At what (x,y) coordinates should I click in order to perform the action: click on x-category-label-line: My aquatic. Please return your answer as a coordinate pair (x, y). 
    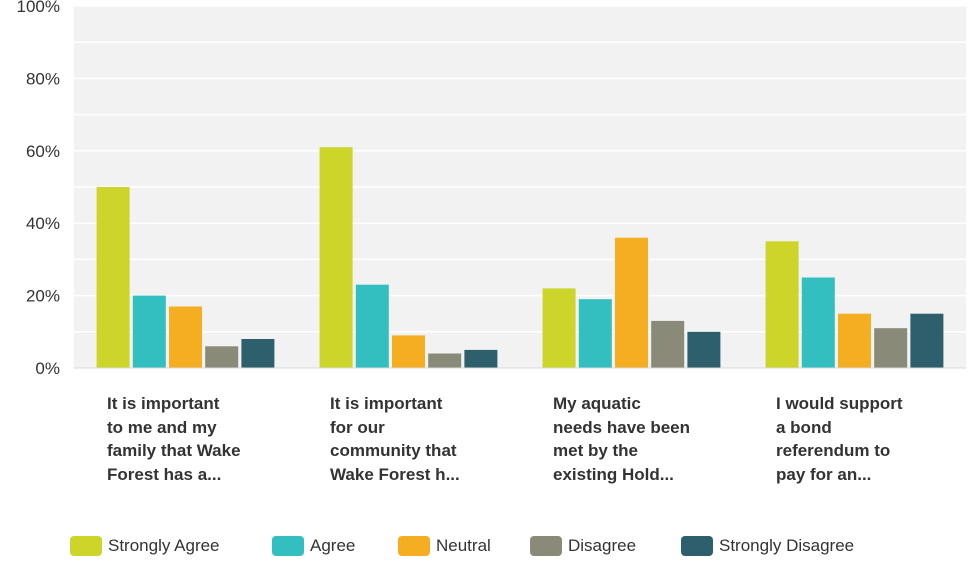
    Looking at the image, I should click on (597, 403).